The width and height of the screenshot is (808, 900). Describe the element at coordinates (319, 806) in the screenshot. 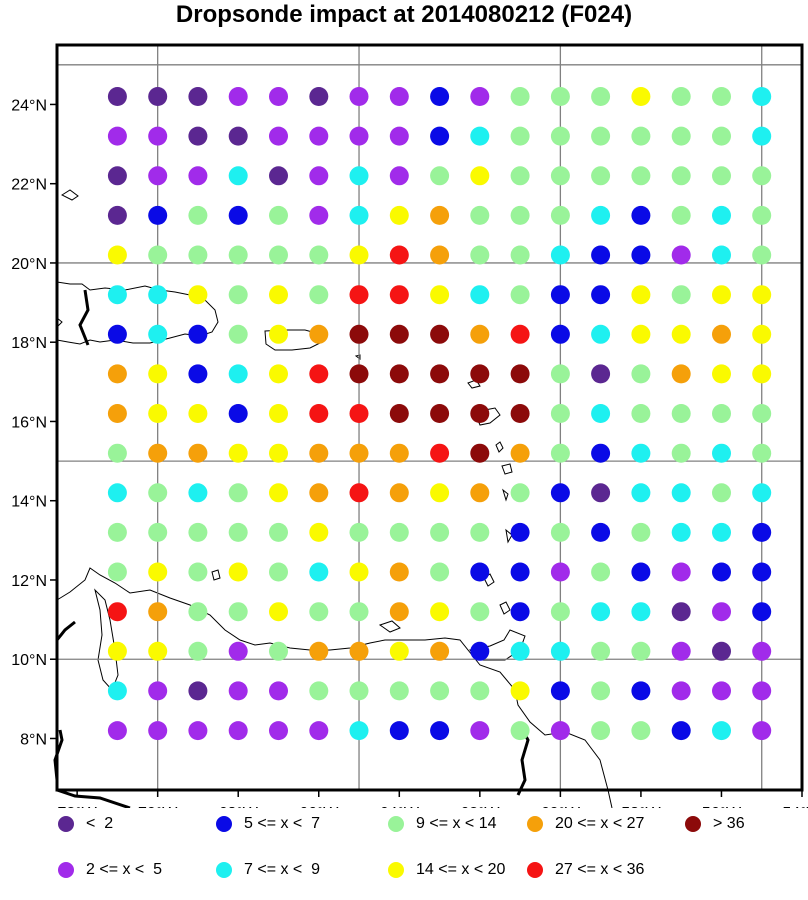

I see `x-tick-label: 66°W` at that location.